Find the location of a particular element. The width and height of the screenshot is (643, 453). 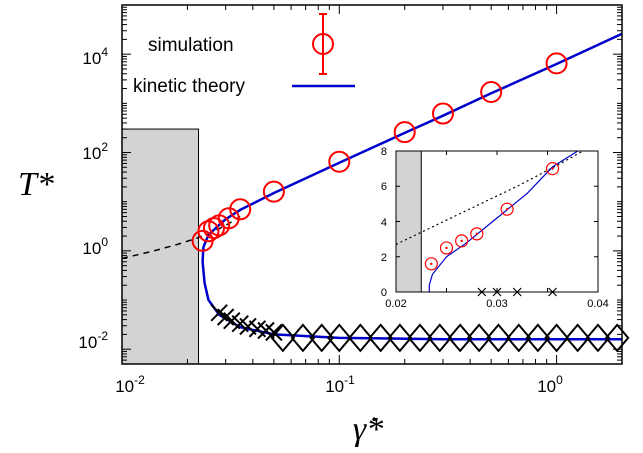

inset-y-tick-label: 4 is located at coordinates (384, 223).